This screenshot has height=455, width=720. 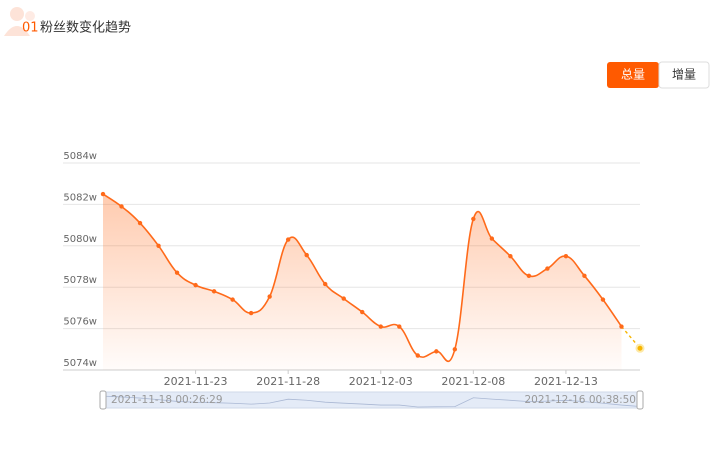 I want to click on forecast-line, so click(x=630, y=337).